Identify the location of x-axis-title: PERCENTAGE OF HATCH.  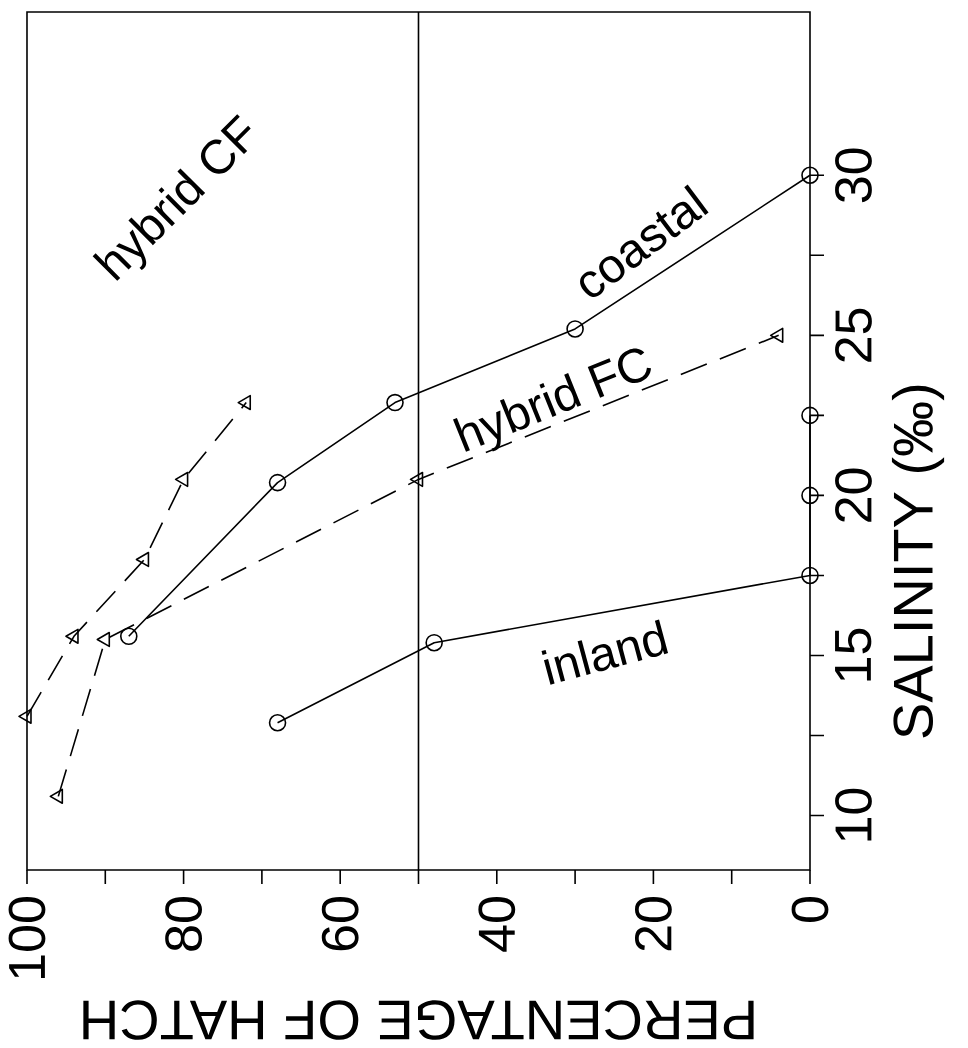
(418, 1020).